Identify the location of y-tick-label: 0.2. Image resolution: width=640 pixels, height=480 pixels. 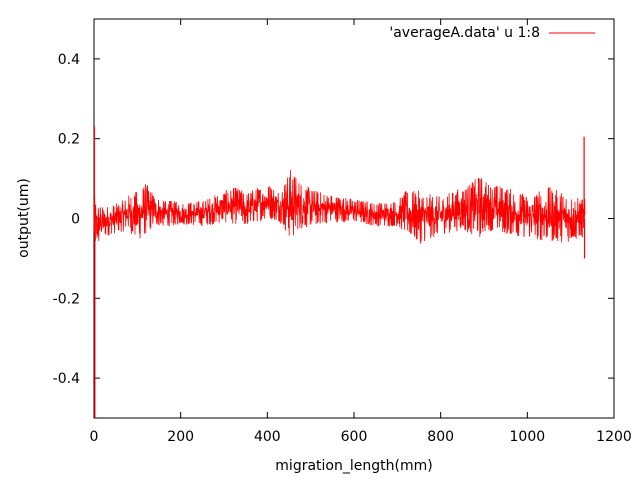
(69, 140).